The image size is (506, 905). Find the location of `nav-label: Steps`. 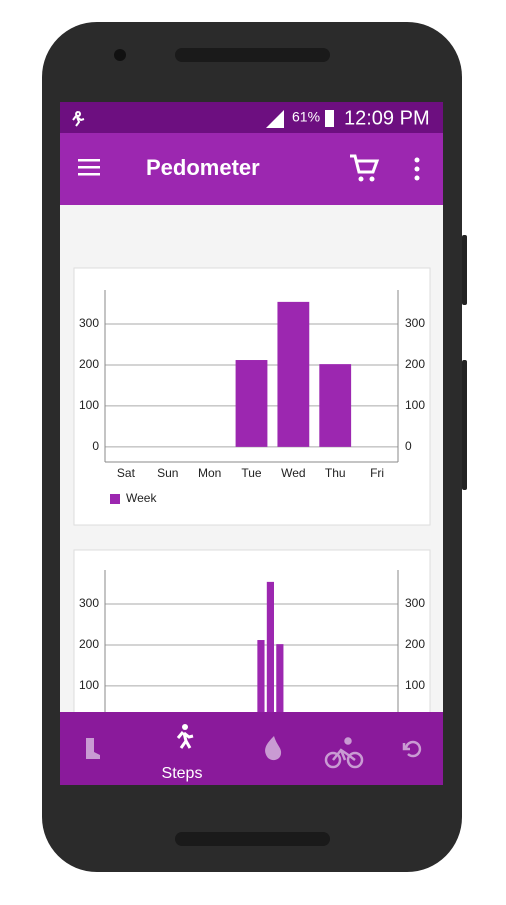

nav-label: Steps is located at coordinates (182, 773).